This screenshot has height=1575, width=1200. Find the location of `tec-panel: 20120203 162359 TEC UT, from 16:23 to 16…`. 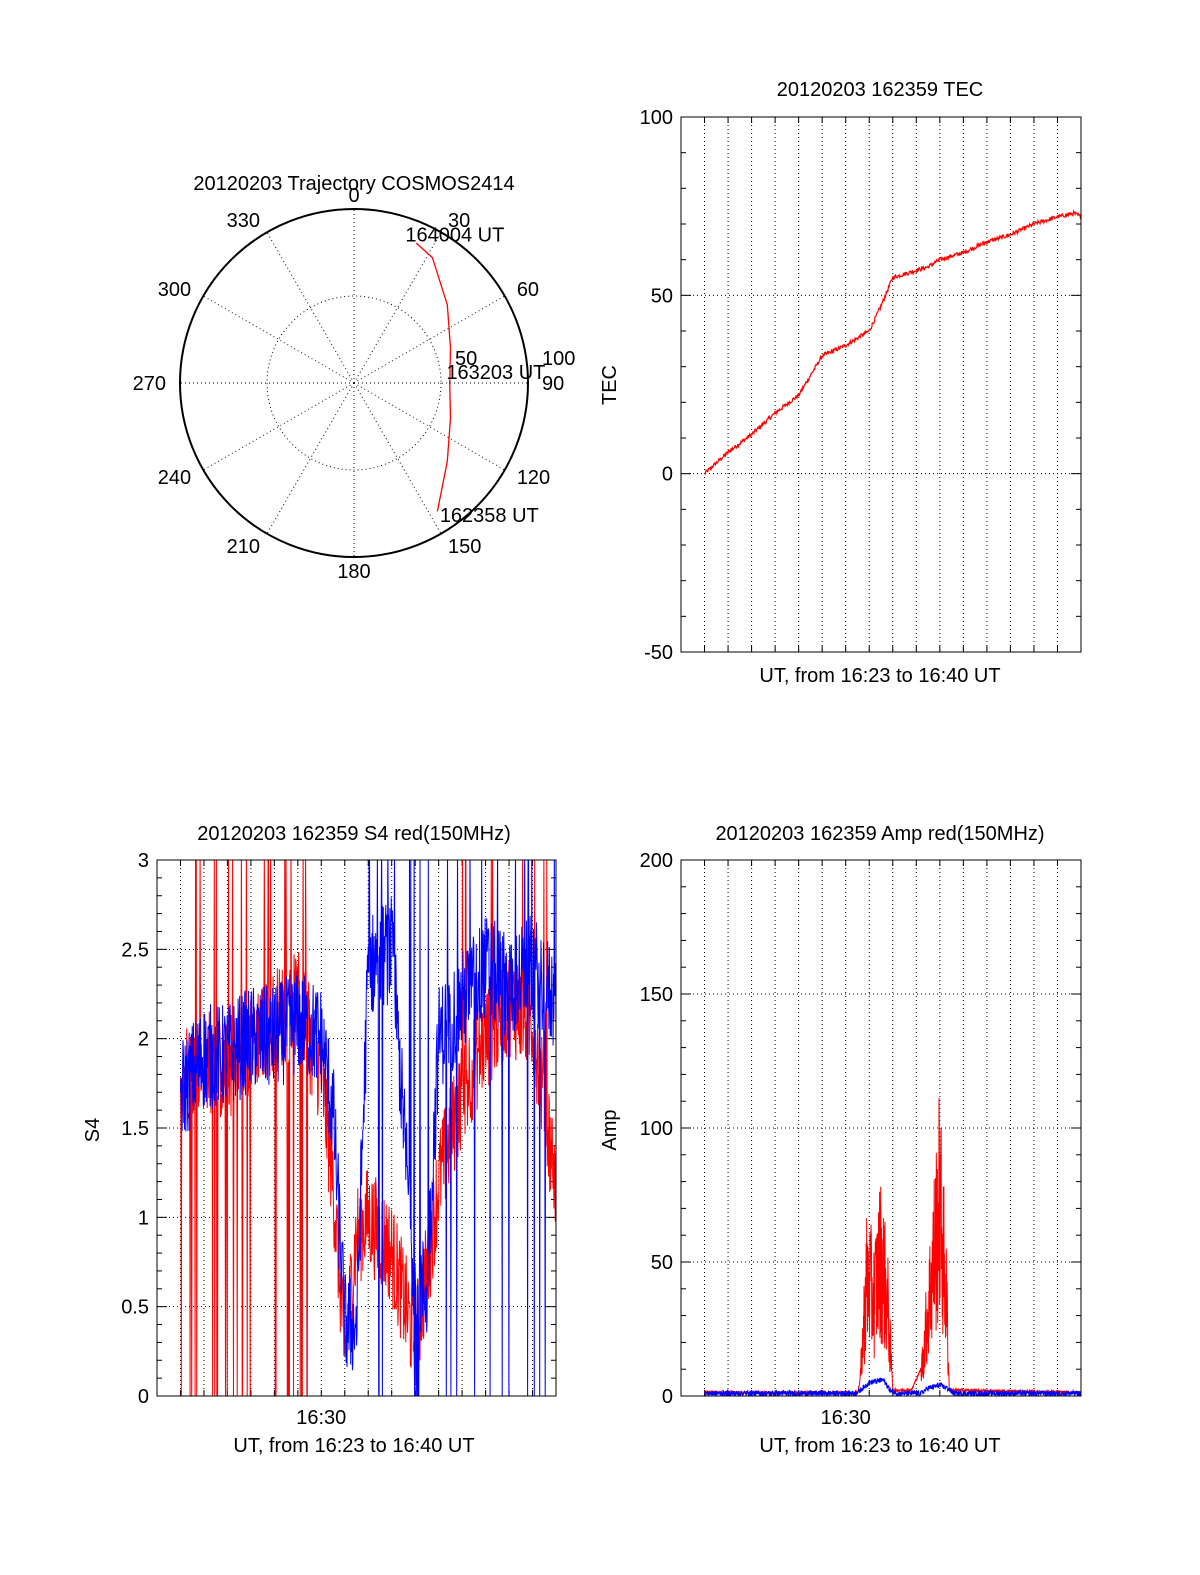

tec-panel: 20120203 162359 TEC UT, from 16:23 to 16… is located at coordinates (800, 383).